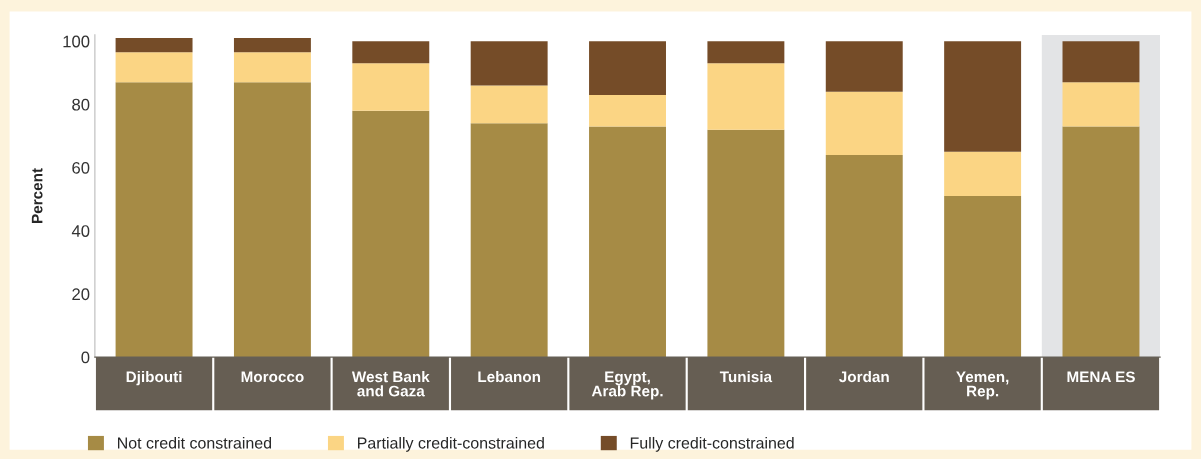  I want to click on y-tick-label: 0, so click(85, 357).